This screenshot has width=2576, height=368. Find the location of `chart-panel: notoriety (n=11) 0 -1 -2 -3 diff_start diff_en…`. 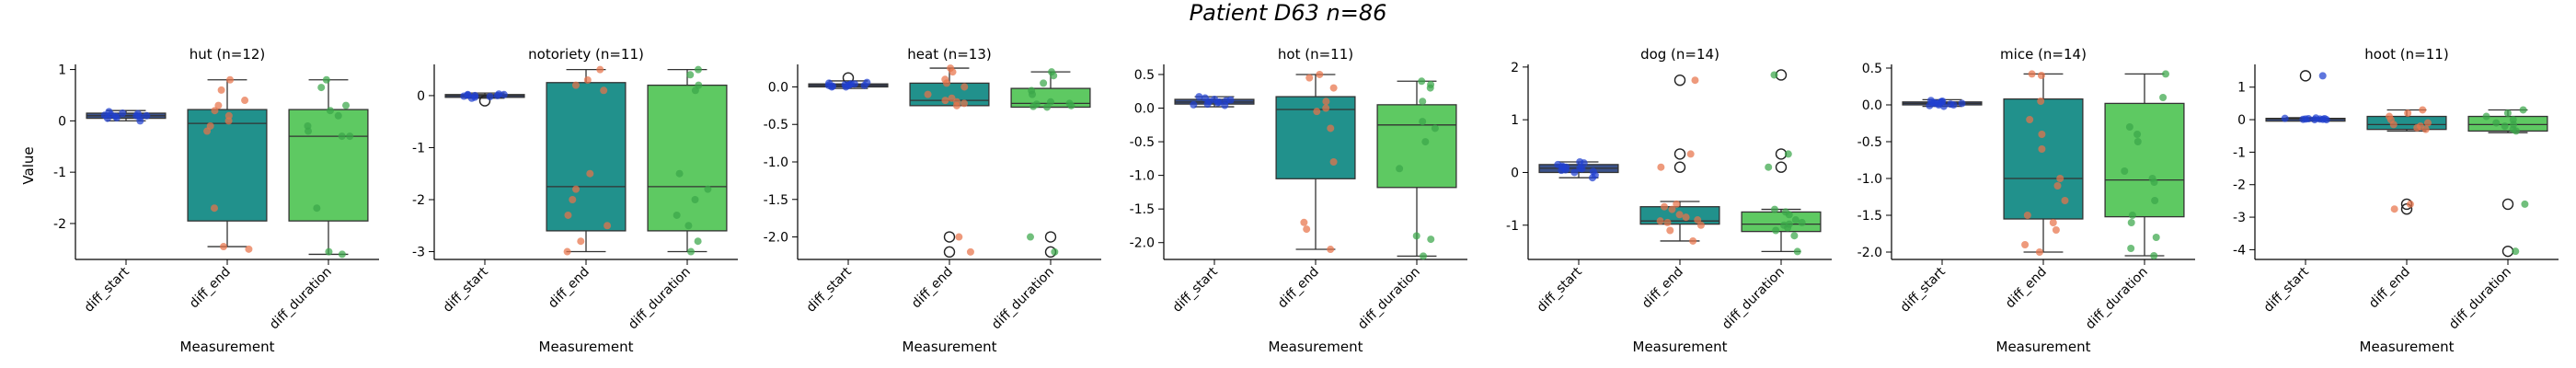

chart-panel: notoriety (n=11) 0 -1 -2 -3 diff_start diff_en… is located at coordinates (575, 200).